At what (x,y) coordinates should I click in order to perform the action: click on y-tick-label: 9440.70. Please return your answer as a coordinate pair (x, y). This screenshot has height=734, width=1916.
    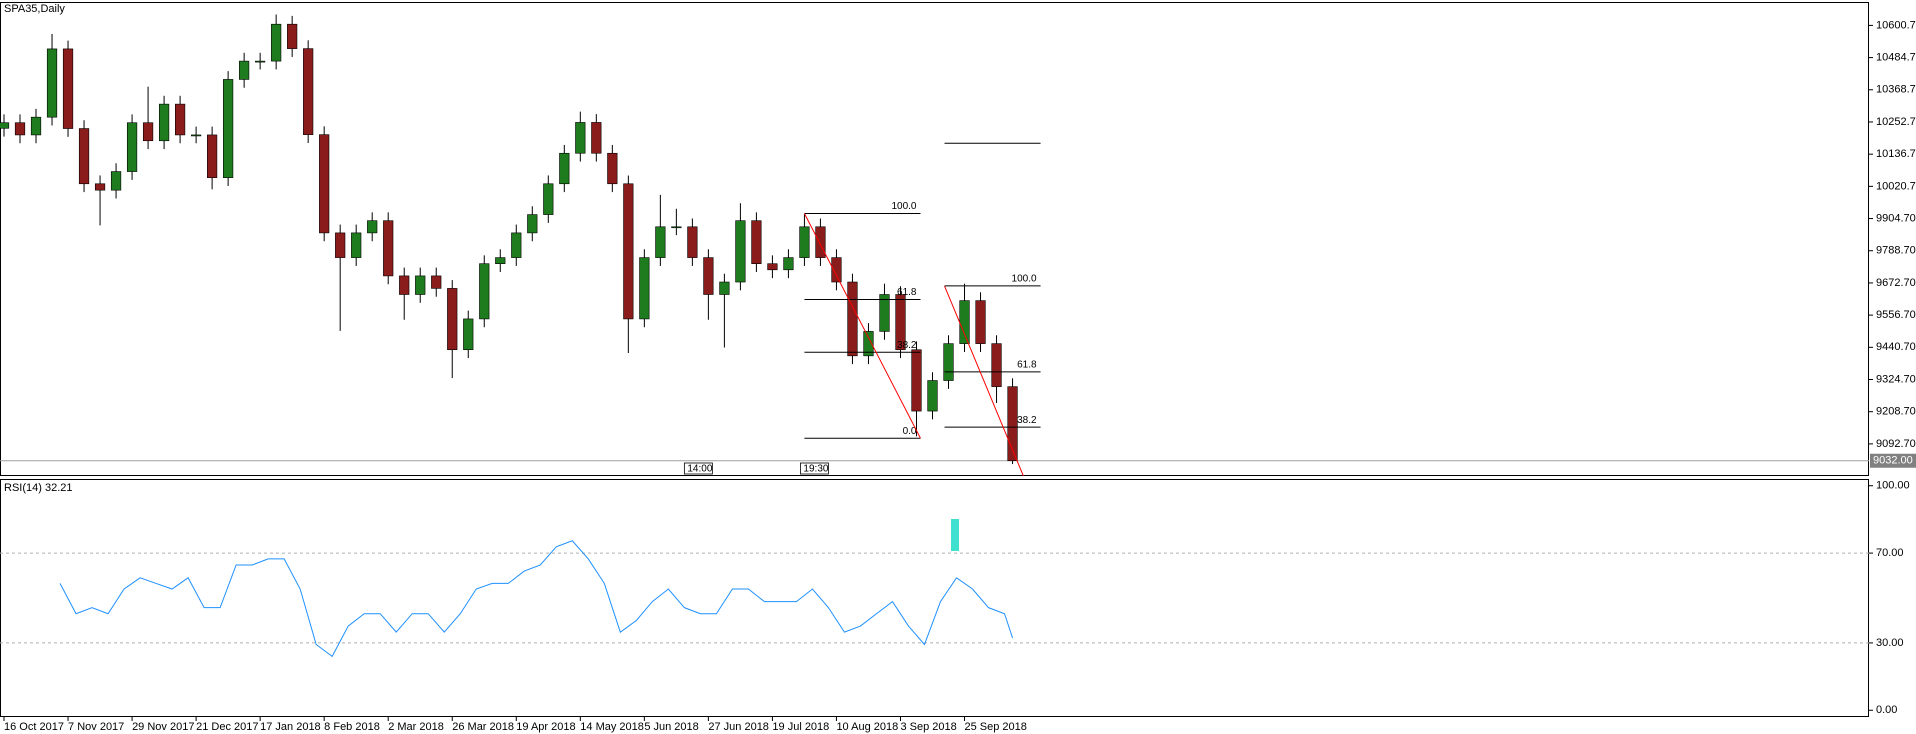
    Looking at the image, I should click on (1896, 347).